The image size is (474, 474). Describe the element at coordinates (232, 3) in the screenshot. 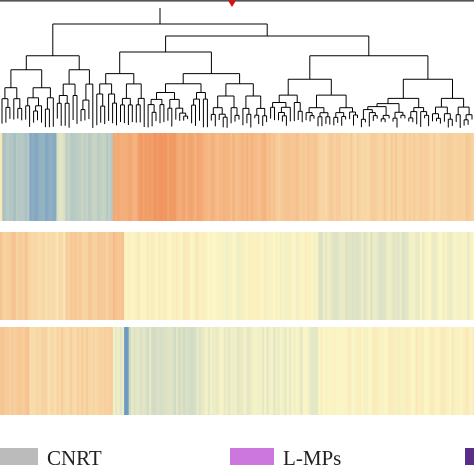

I see `cluster-marker-icon` at that location.